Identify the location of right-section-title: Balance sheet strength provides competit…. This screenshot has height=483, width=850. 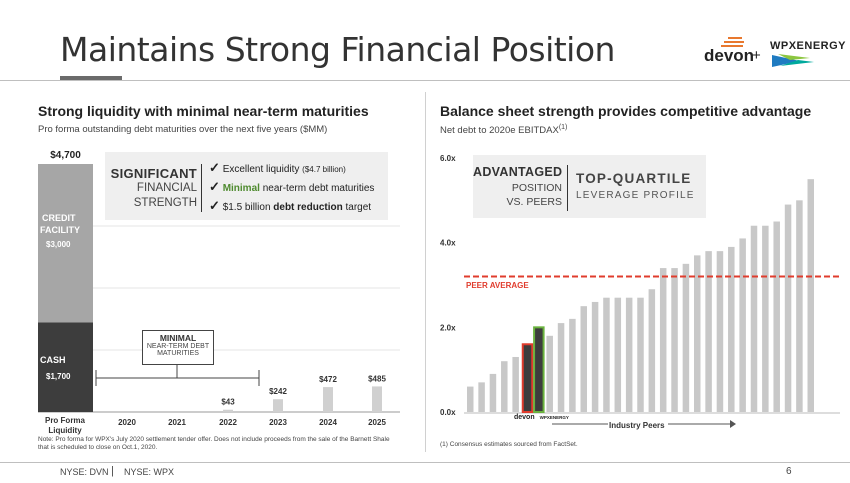
(626, 111).